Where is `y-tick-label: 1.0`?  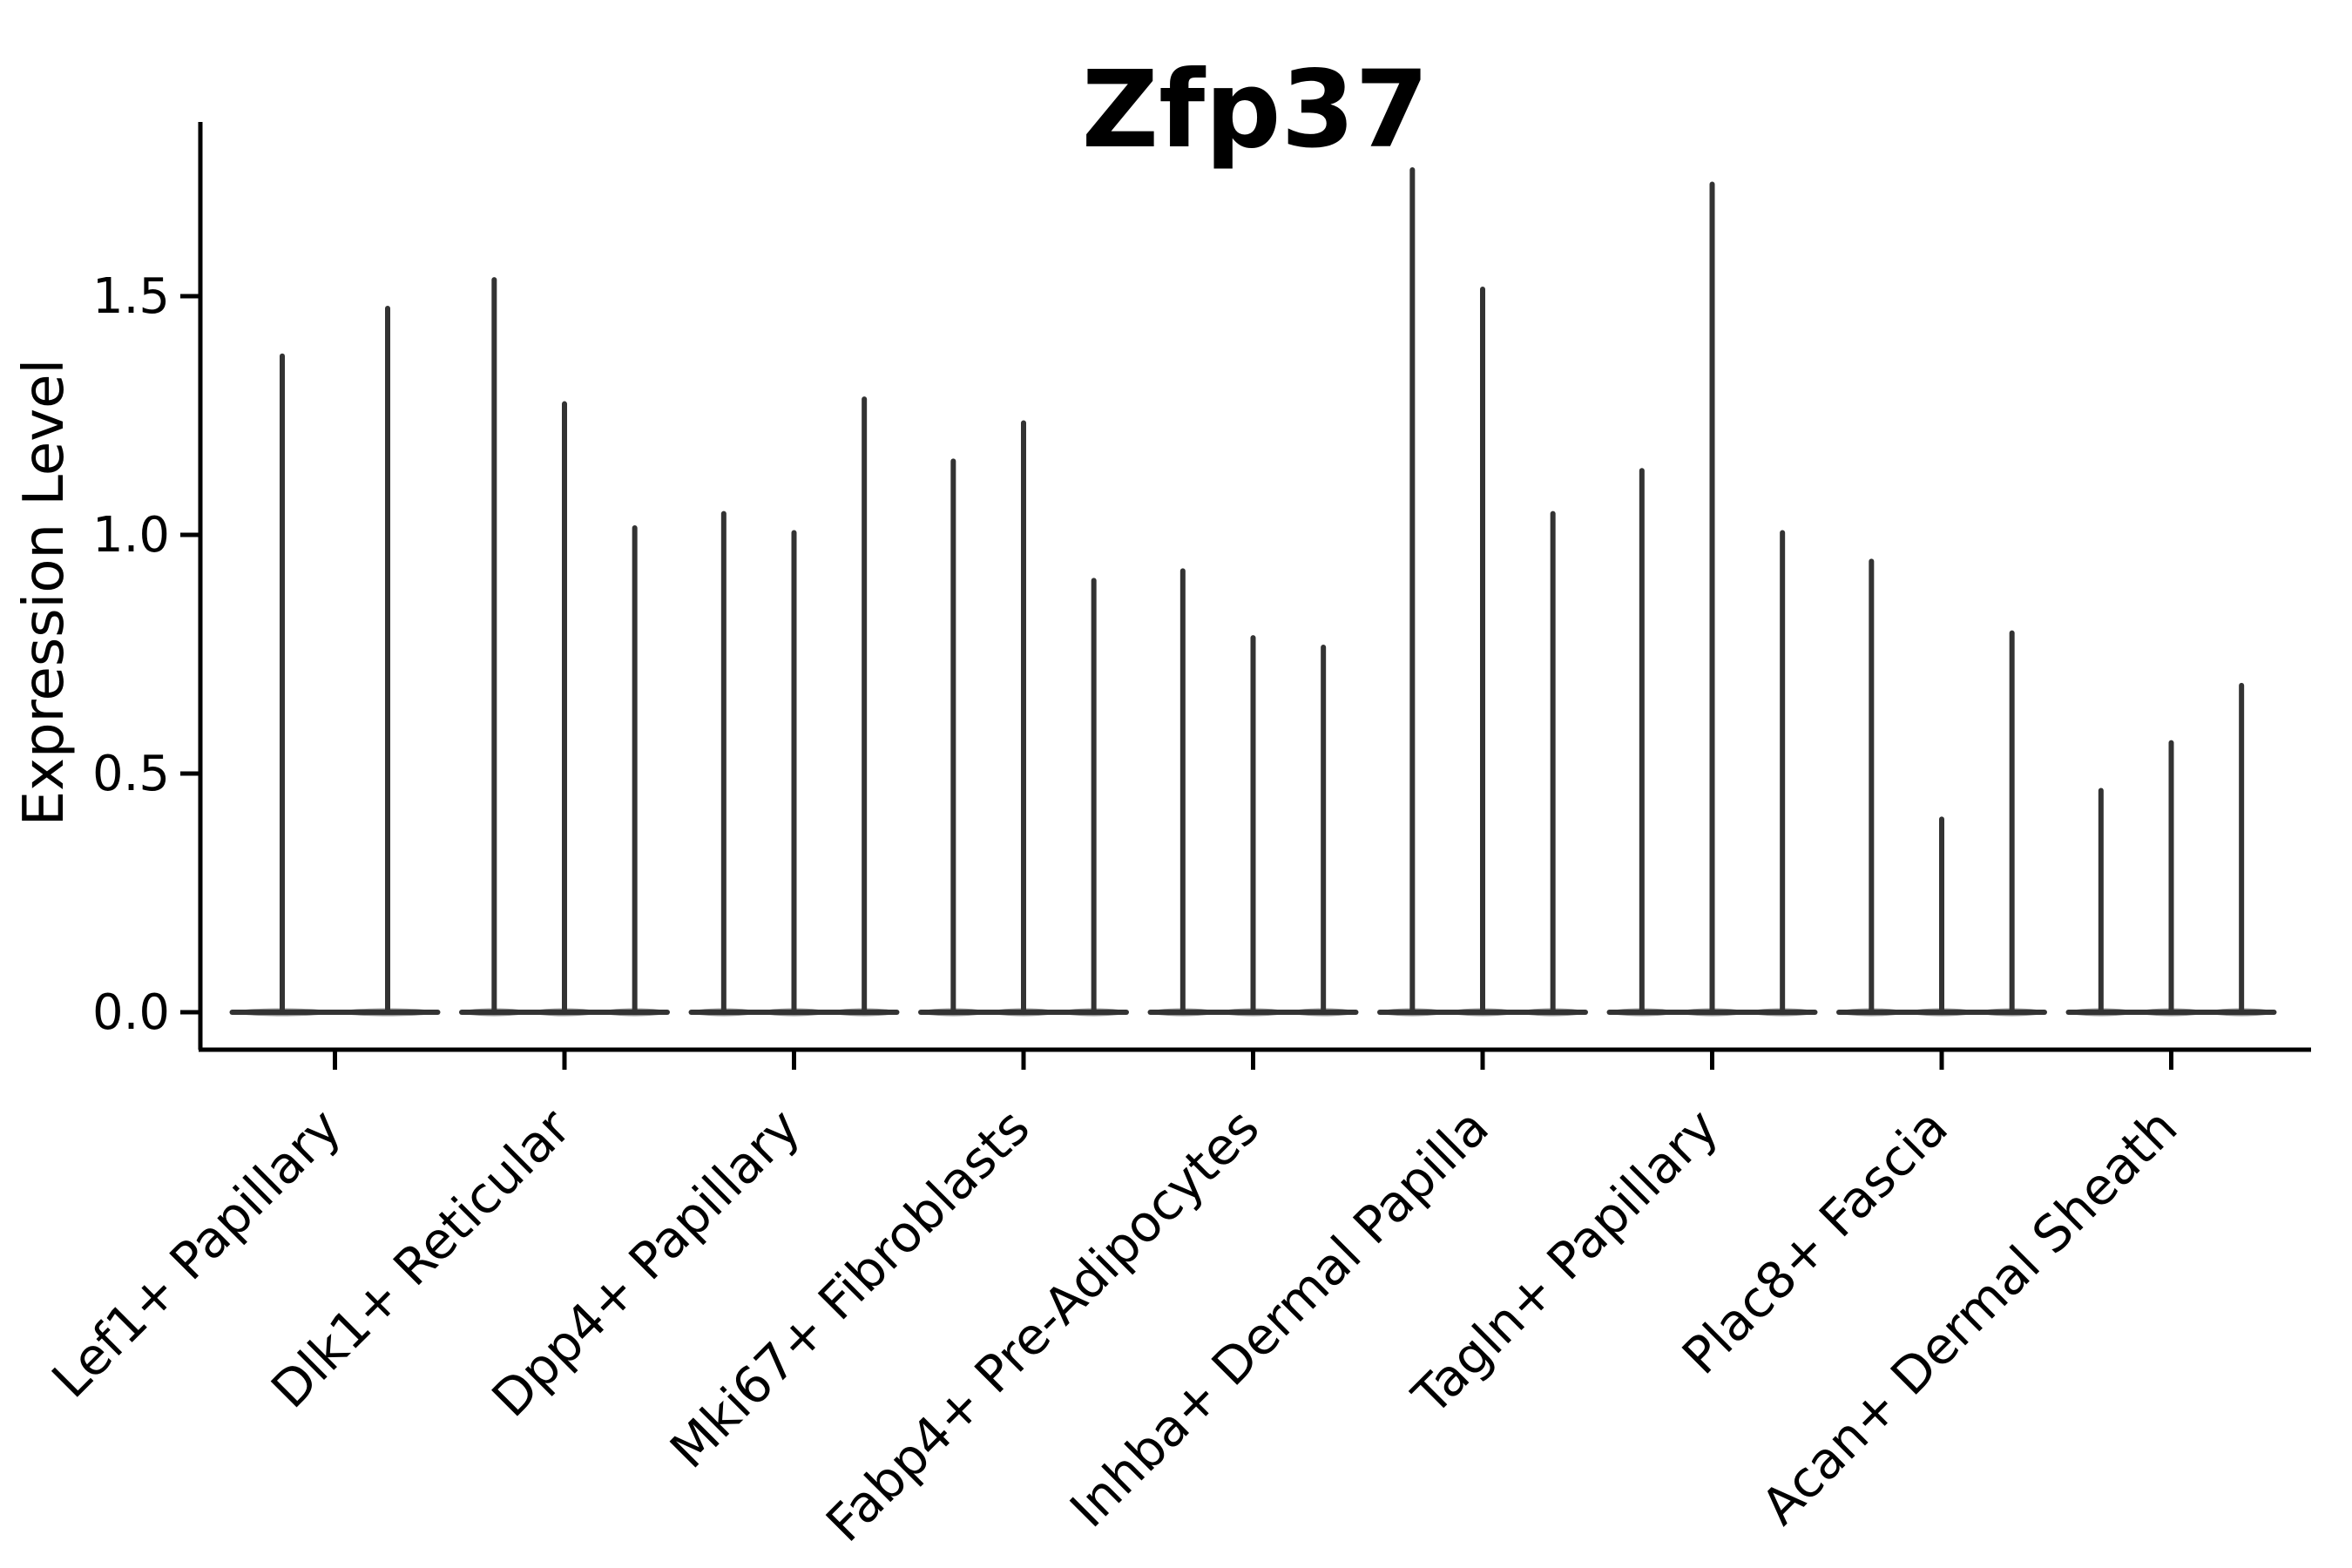 y-tick-label: 1.0 is located at coordinates (131, 535).